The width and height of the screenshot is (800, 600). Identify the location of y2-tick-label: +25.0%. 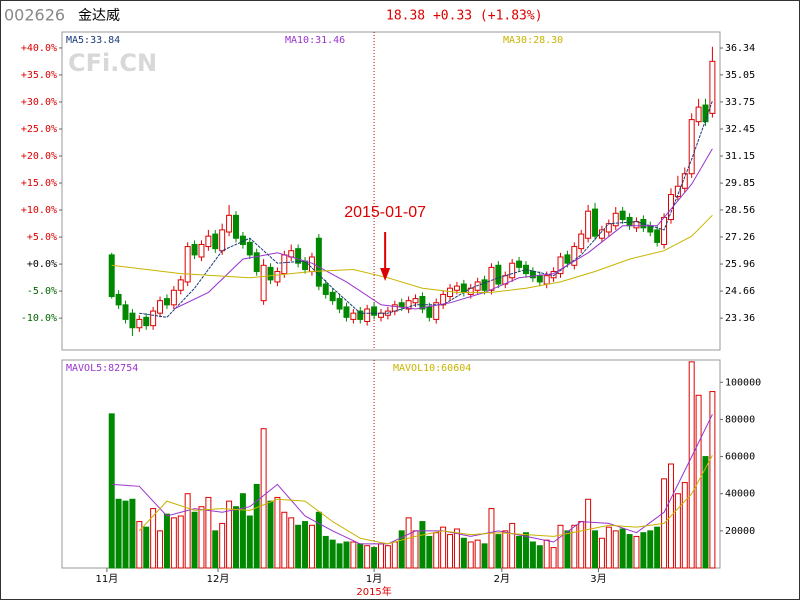
(39, 129).